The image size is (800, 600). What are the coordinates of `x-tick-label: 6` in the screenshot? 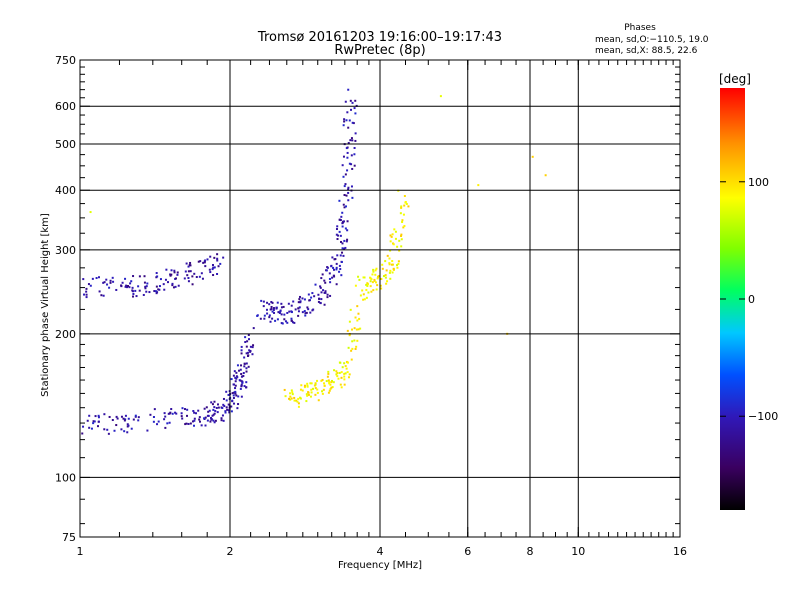 It's located at (467, 551).